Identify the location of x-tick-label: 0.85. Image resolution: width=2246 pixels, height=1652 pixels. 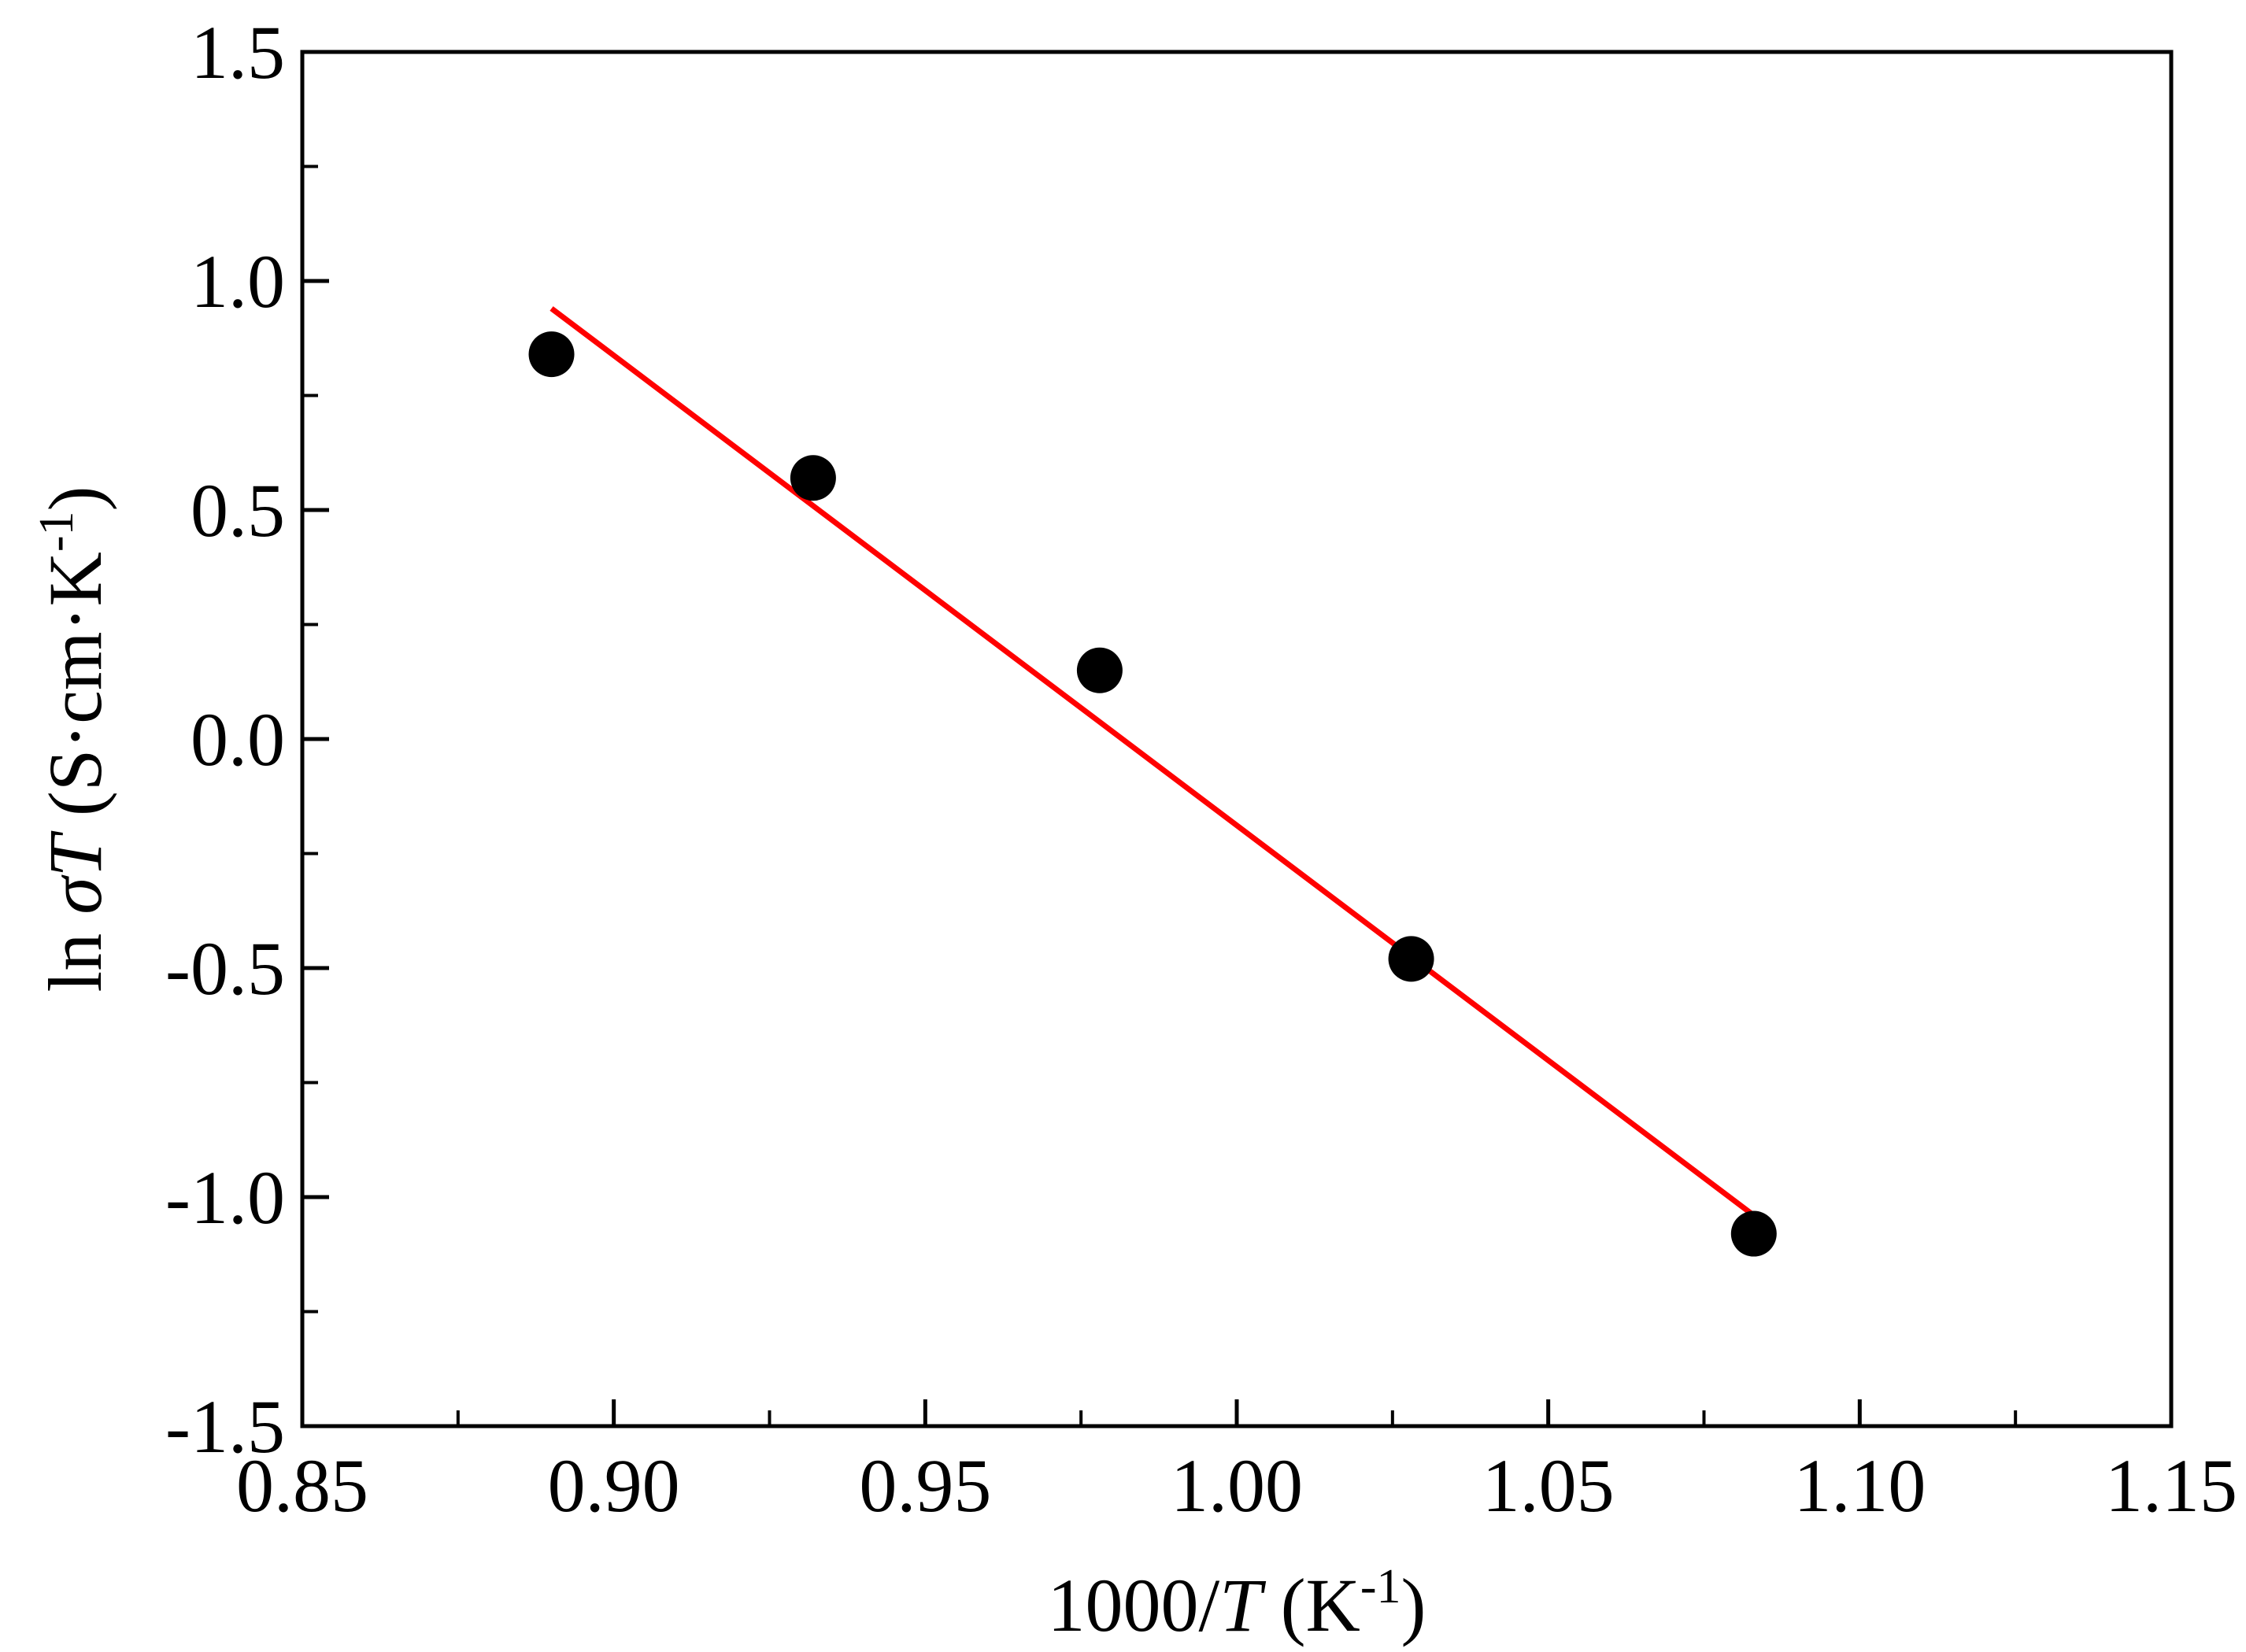
(302, 1486).